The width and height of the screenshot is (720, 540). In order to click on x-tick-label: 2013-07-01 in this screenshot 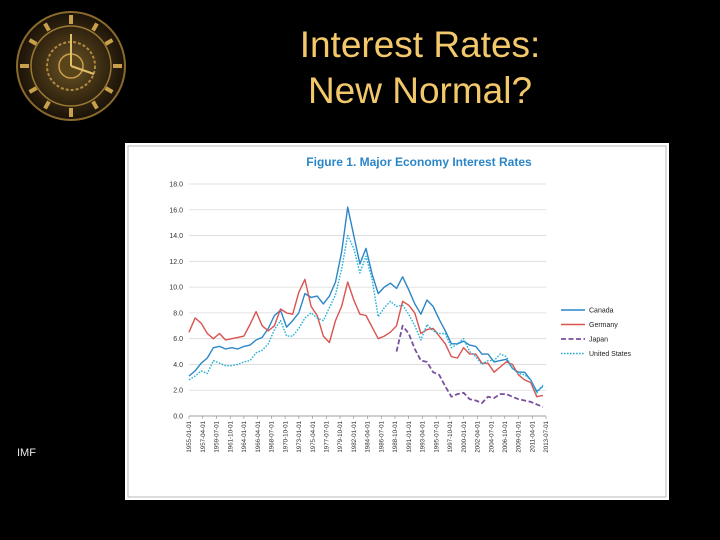, I will do `click(546, 436)`.